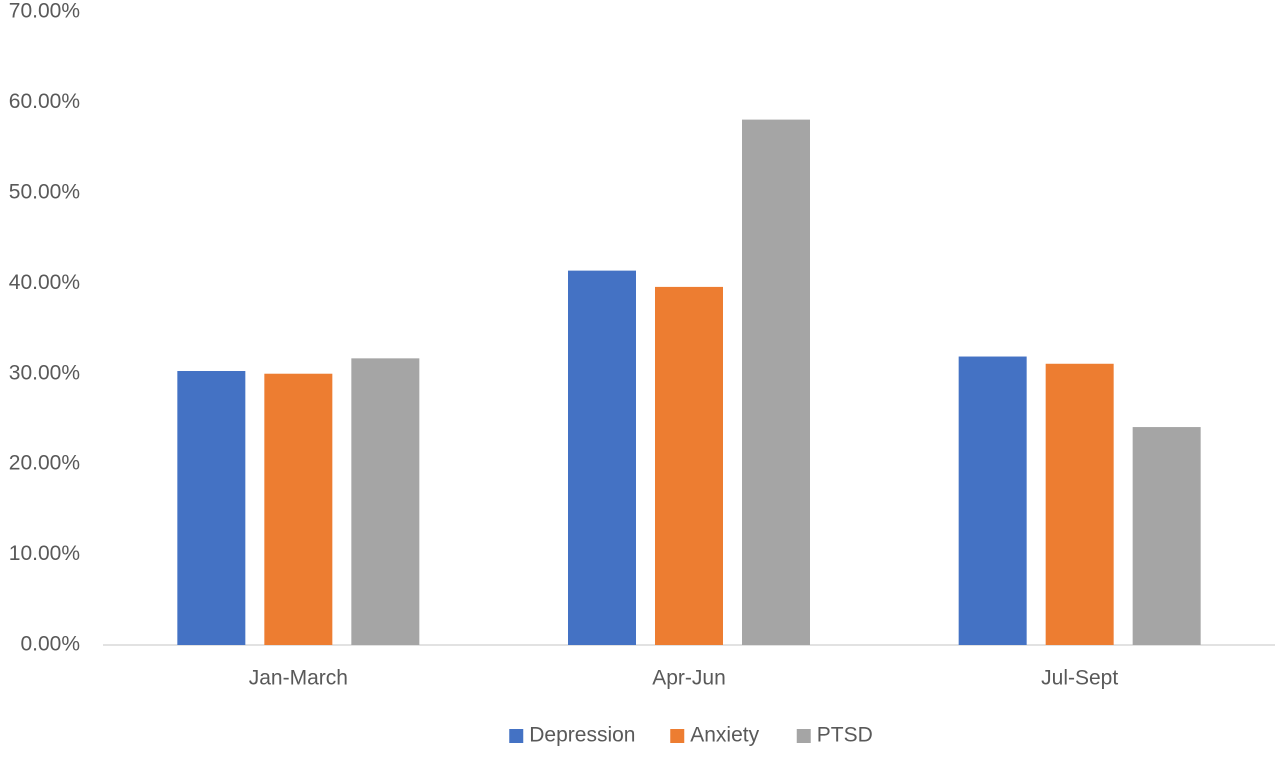 This screenshot has width=1280, height=757. Describe the element at coordinates (44, 372) in the screenshot. I see `y-tick-label: 30.00%` at that location.